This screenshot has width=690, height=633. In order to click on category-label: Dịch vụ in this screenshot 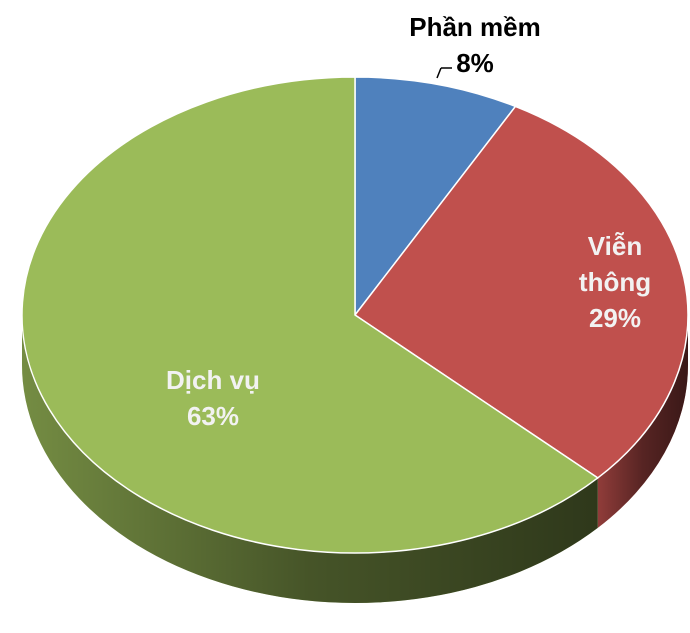, I will do `click(213, 380)`.